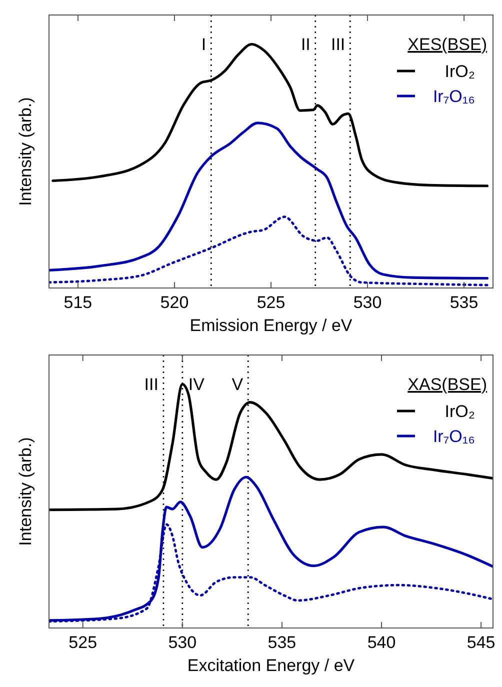 Image resolution: width=502 pixels, height=687 pixels. Describe the element at coordinates (305, 44) in the screenshot. I see `ref-line-label: II` at that location.